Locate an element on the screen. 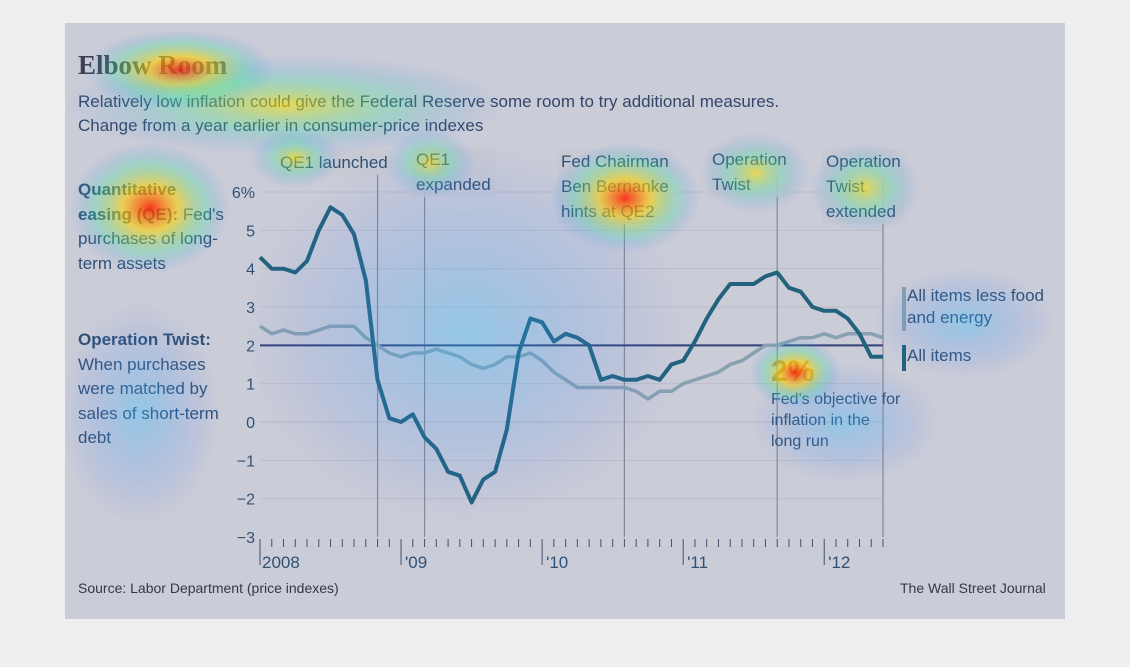 The height and width of the screenshot is (667, 1130). x-tick-label: '10 is located at coordinates (557, 562).